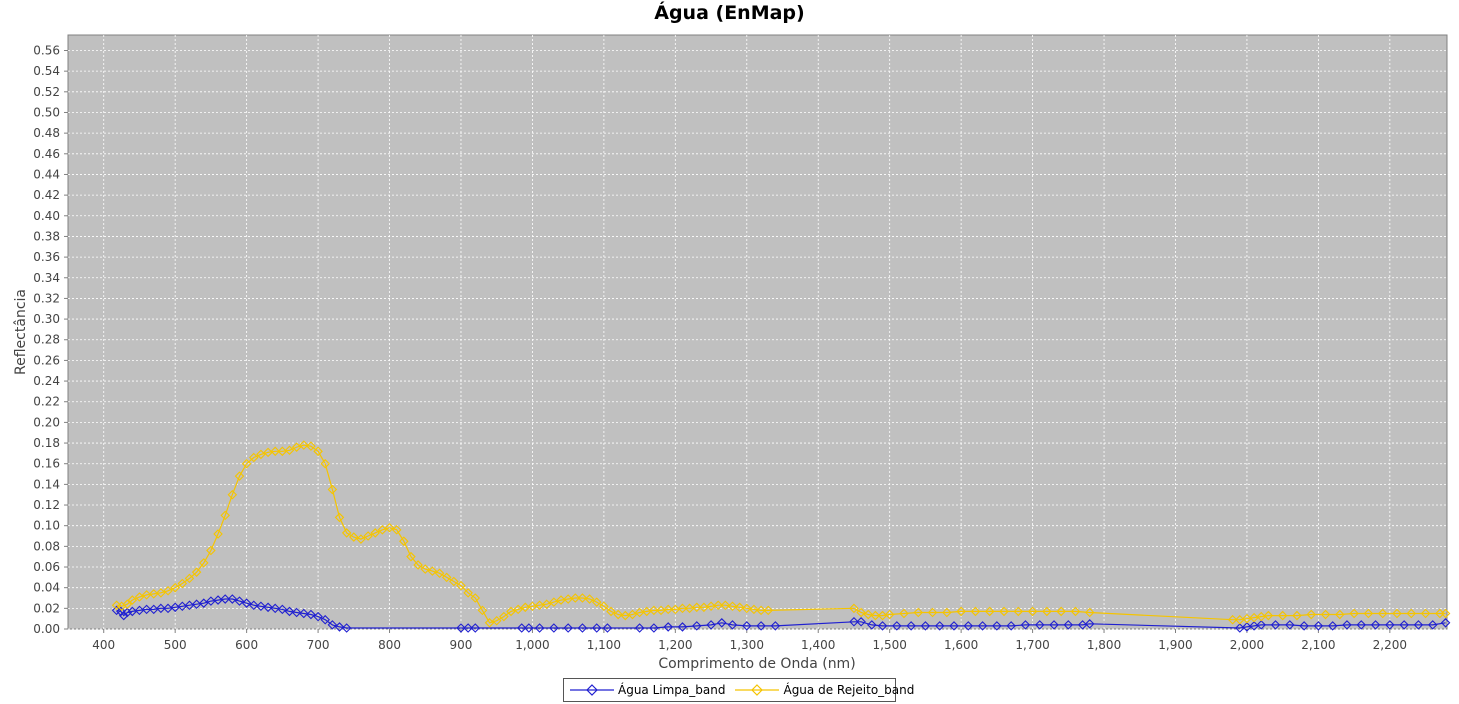 The height and width of the screenshot is (704, 1459). What do you see at coordinates (46, 505) in the screenshot?
I see `y-tick-label: 0.12` at bounding box center [46, 505].